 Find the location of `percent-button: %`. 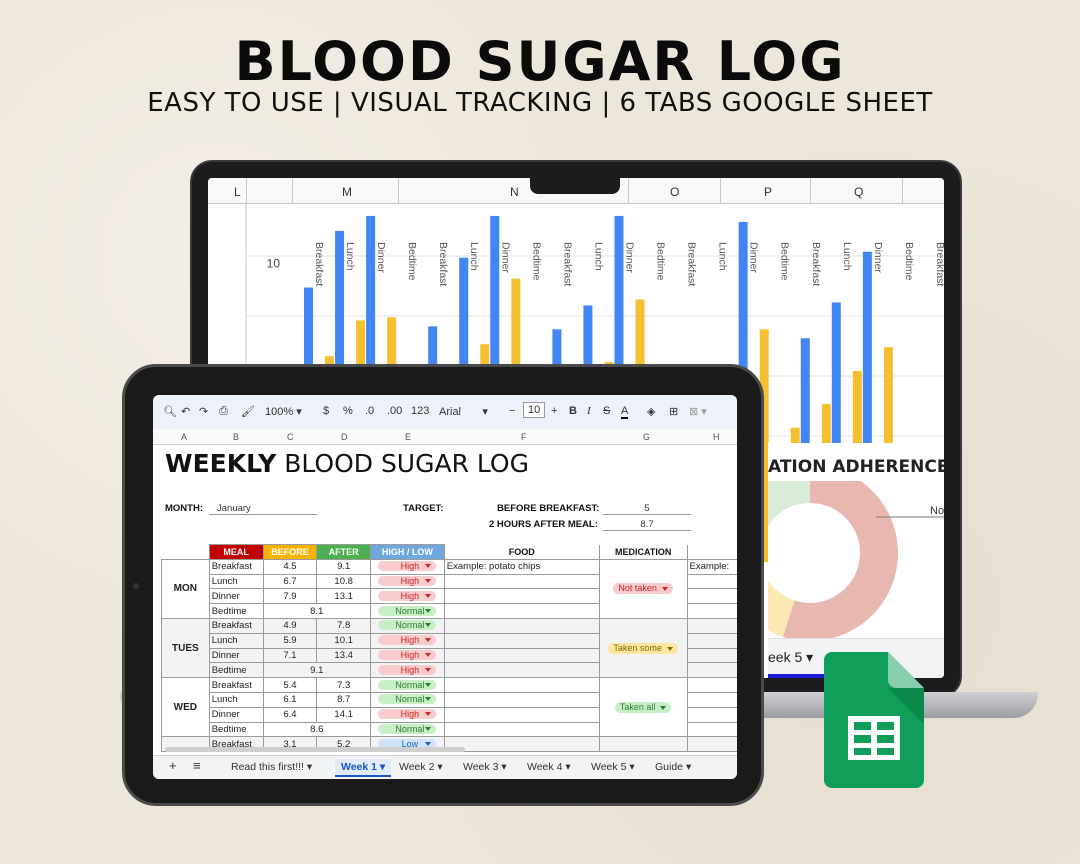

percent-button: % is located at coordinates (348, 411).